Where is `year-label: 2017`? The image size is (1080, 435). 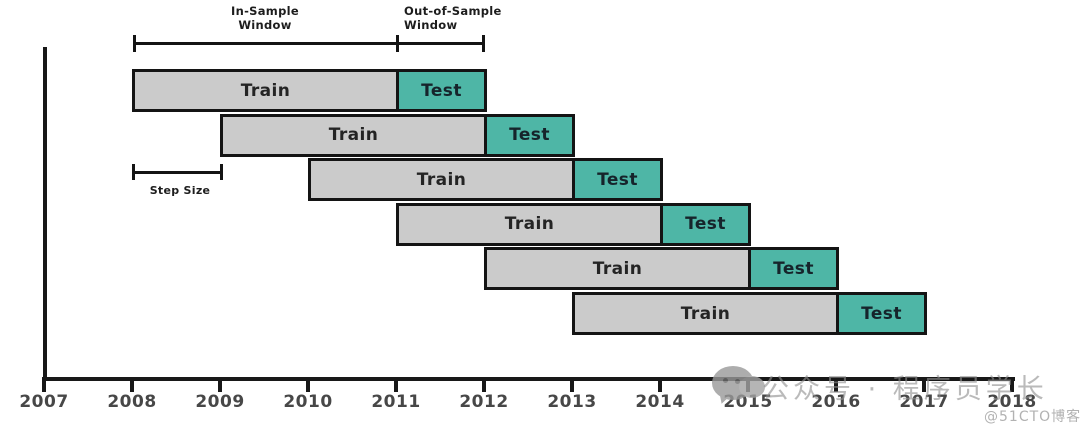 year-label: 2017 is located at coordinates (924, 402).